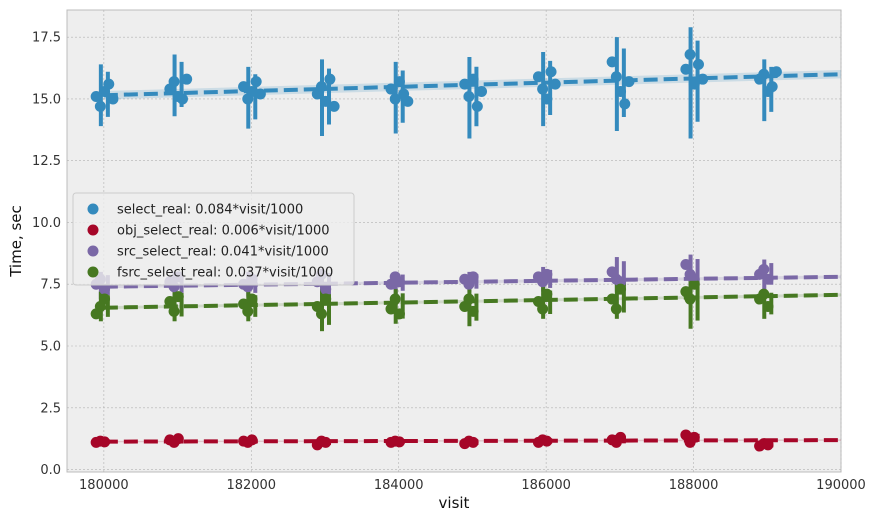  I want to click on y-tick-label: 10.0, so click(46, 223).